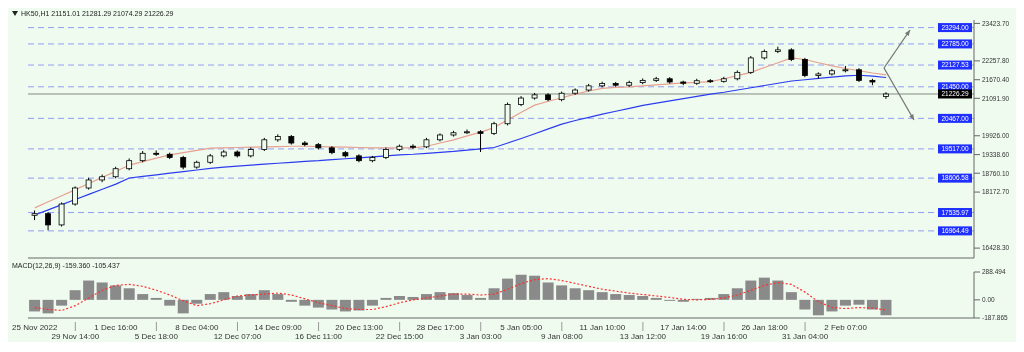 The width and height of the screenshot is (1024, 352). Describe the element at coordinates (724, 336) in the screenshot. I see `x-tick-label: 19 Jan 16:00` at that location.